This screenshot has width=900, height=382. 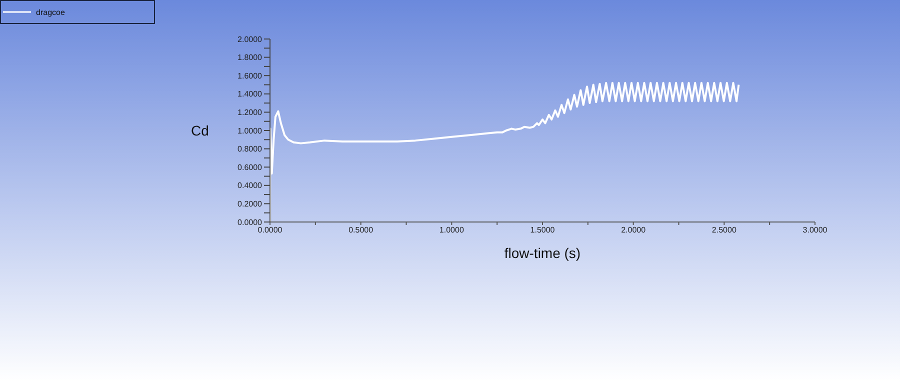 I want to click on y-tick-label: 0.8000, so click(x=250, y=149).